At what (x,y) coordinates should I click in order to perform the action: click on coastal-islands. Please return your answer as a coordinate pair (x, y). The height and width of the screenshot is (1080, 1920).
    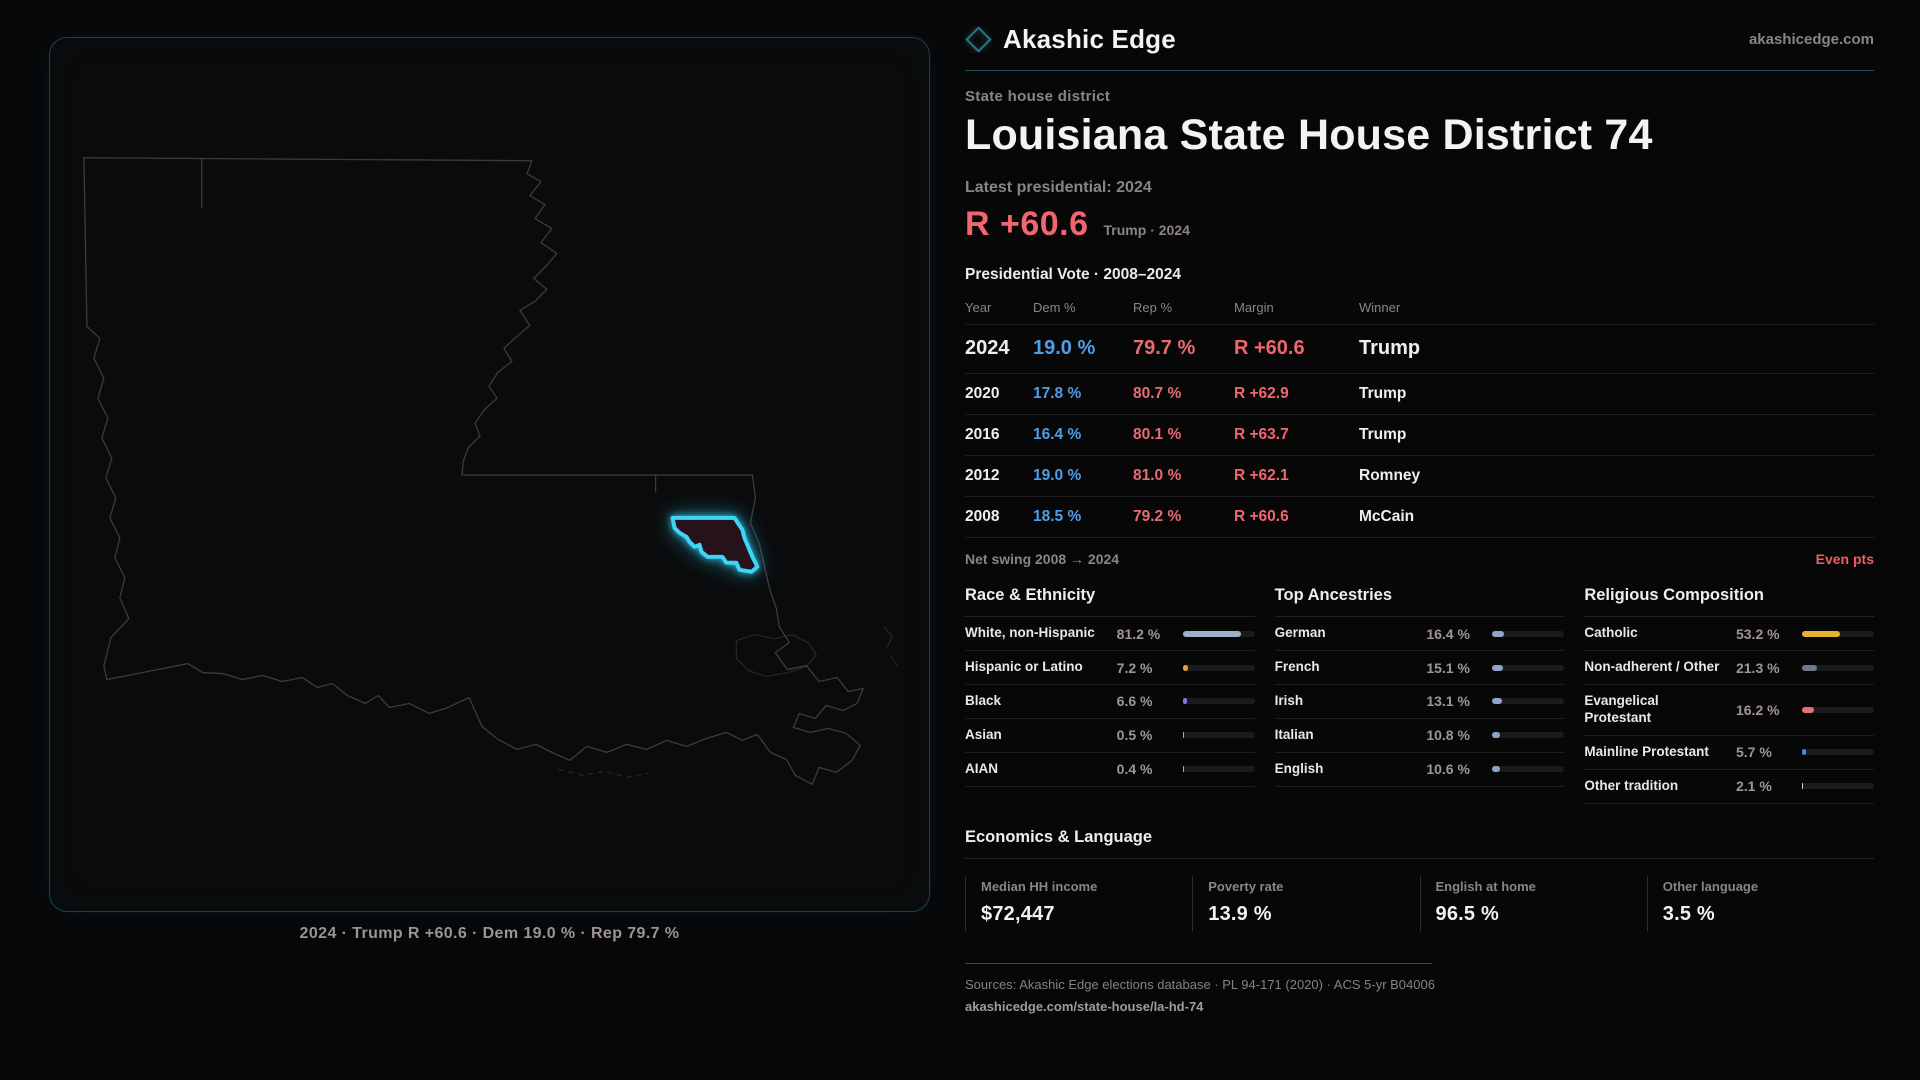
    Looking at the image, I should click on (890, 646).